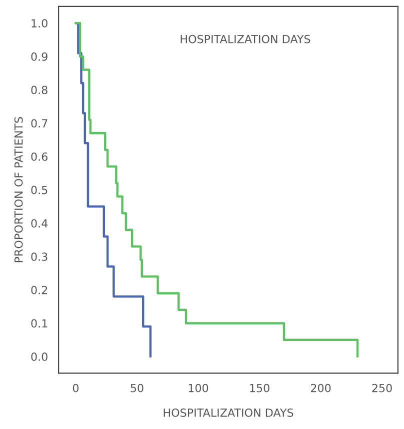 The height and width of the screenshot is (429, 404). I want to click on y-tick-label: 0.3, so click(39, 256).